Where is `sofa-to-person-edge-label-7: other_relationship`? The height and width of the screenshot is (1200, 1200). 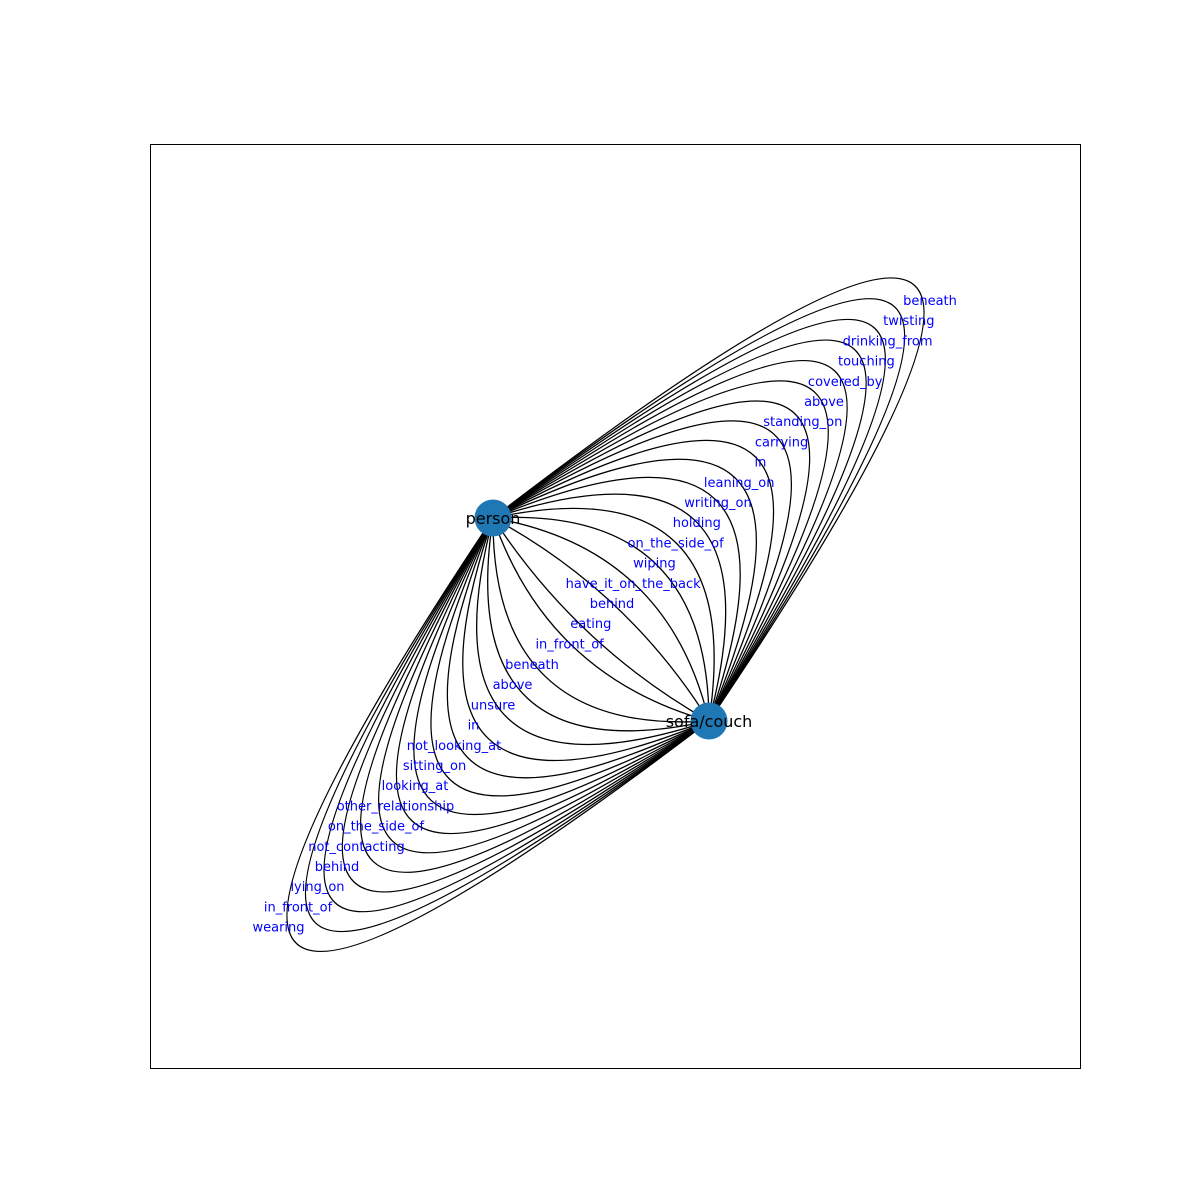
sofa-to-person-edge-label-7: other_relationship is located at coordinates (396, 806).